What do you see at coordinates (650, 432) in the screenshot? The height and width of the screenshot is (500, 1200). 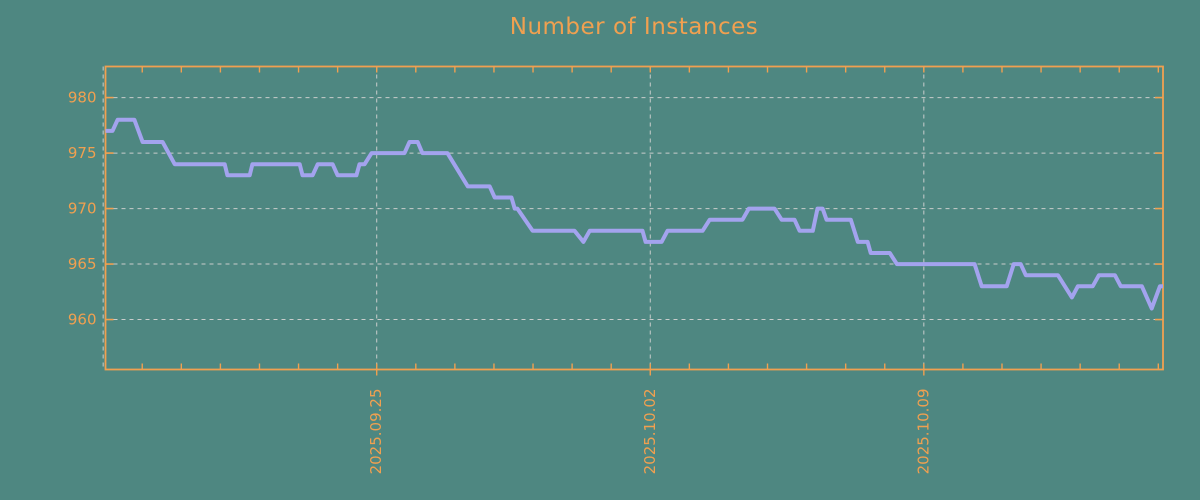 I see `x-axis-label: 2025.10.02` at bounding box center [650, 432].